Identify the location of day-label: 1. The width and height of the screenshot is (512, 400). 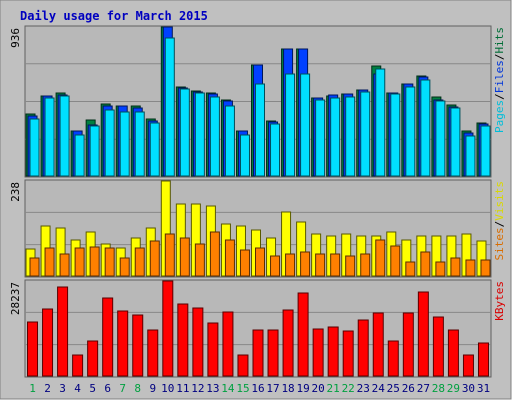
(32, 388).